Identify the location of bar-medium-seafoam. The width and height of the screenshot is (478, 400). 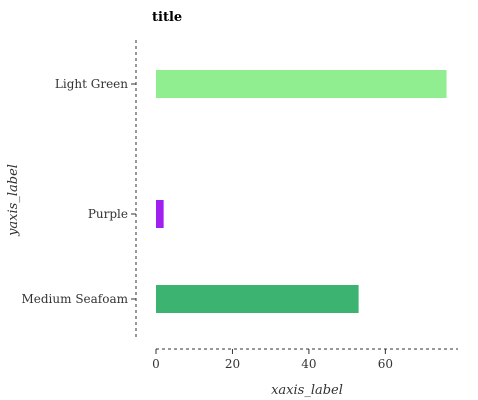
(257, 299).